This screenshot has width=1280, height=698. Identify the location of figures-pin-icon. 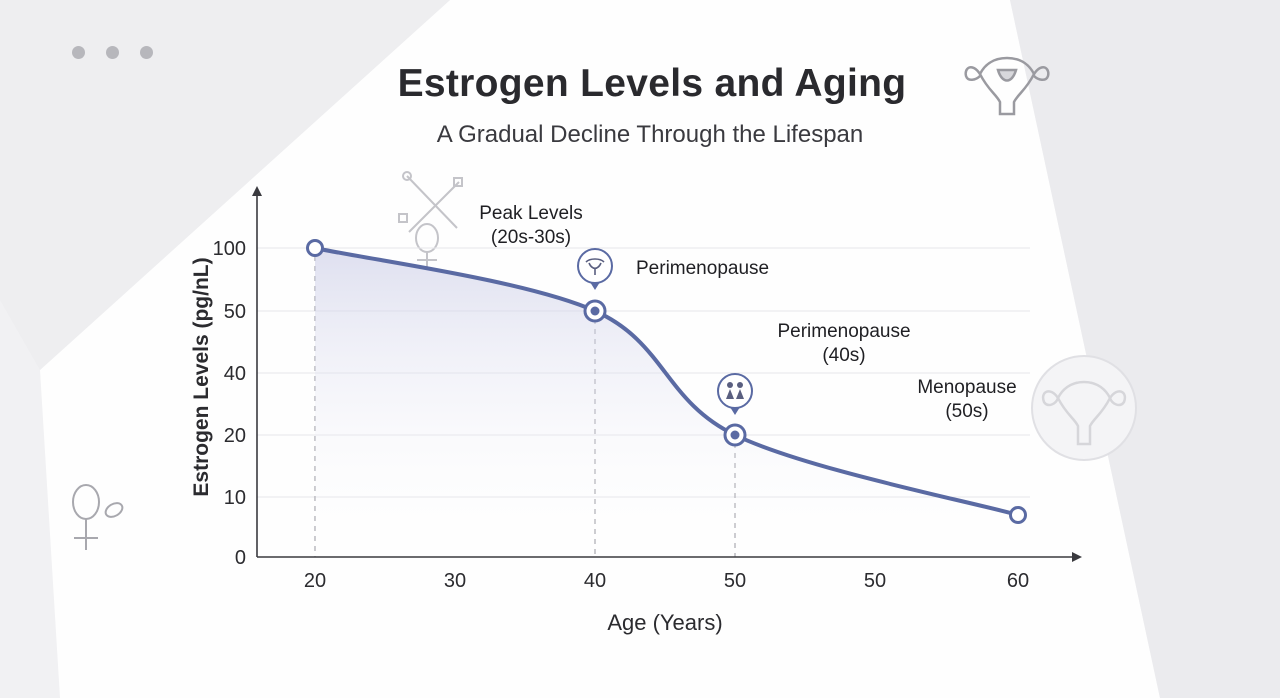
(735, 394).